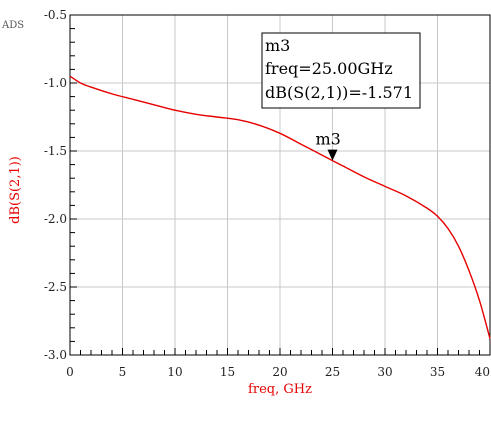 The height and width of the screenshot is (433, 491). I want to click on x-tick-labels: 0 5 10 15 20 25 30 35 40, so click(278, 372).